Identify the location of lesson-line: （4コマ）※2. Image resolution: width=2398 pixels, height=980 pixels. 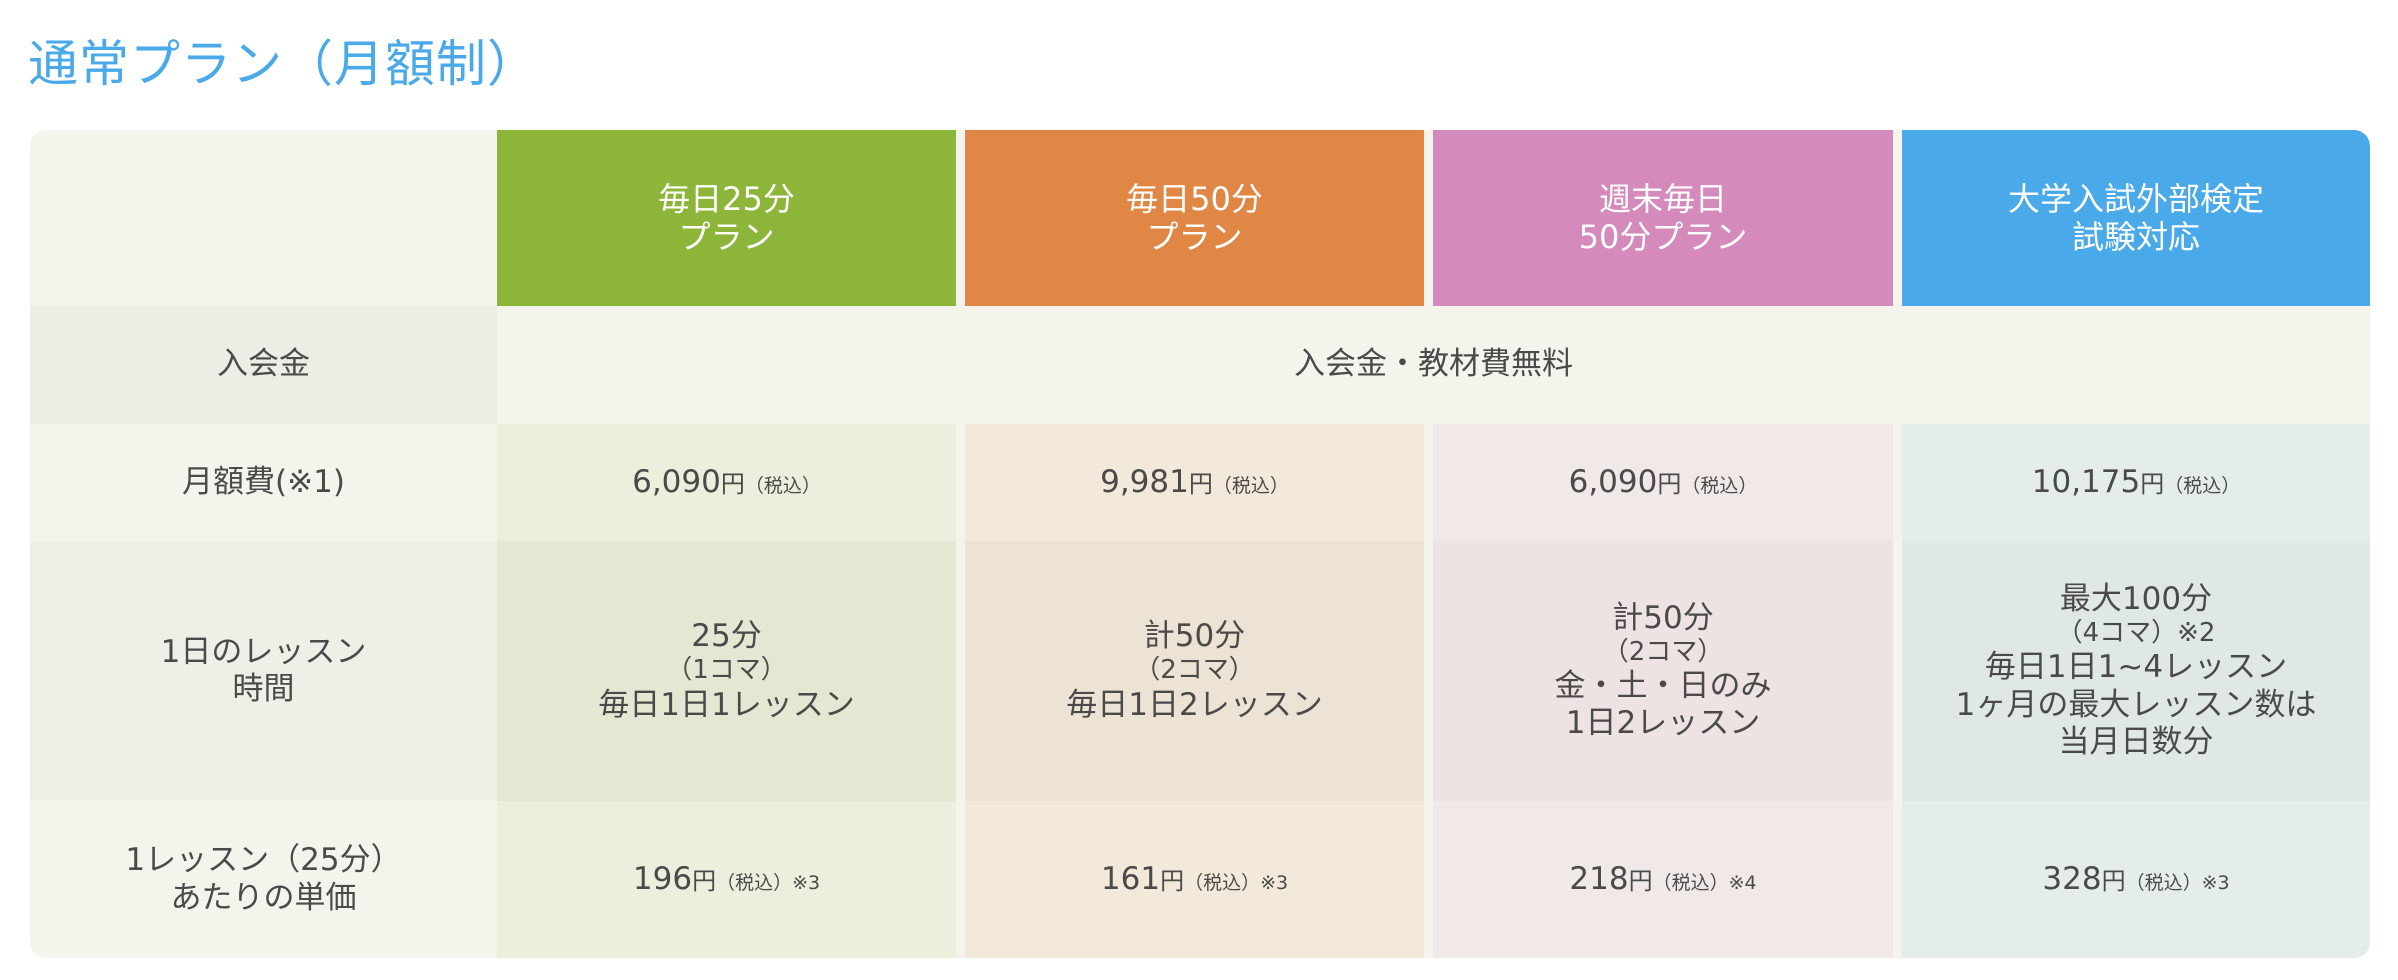
(2136, 633).